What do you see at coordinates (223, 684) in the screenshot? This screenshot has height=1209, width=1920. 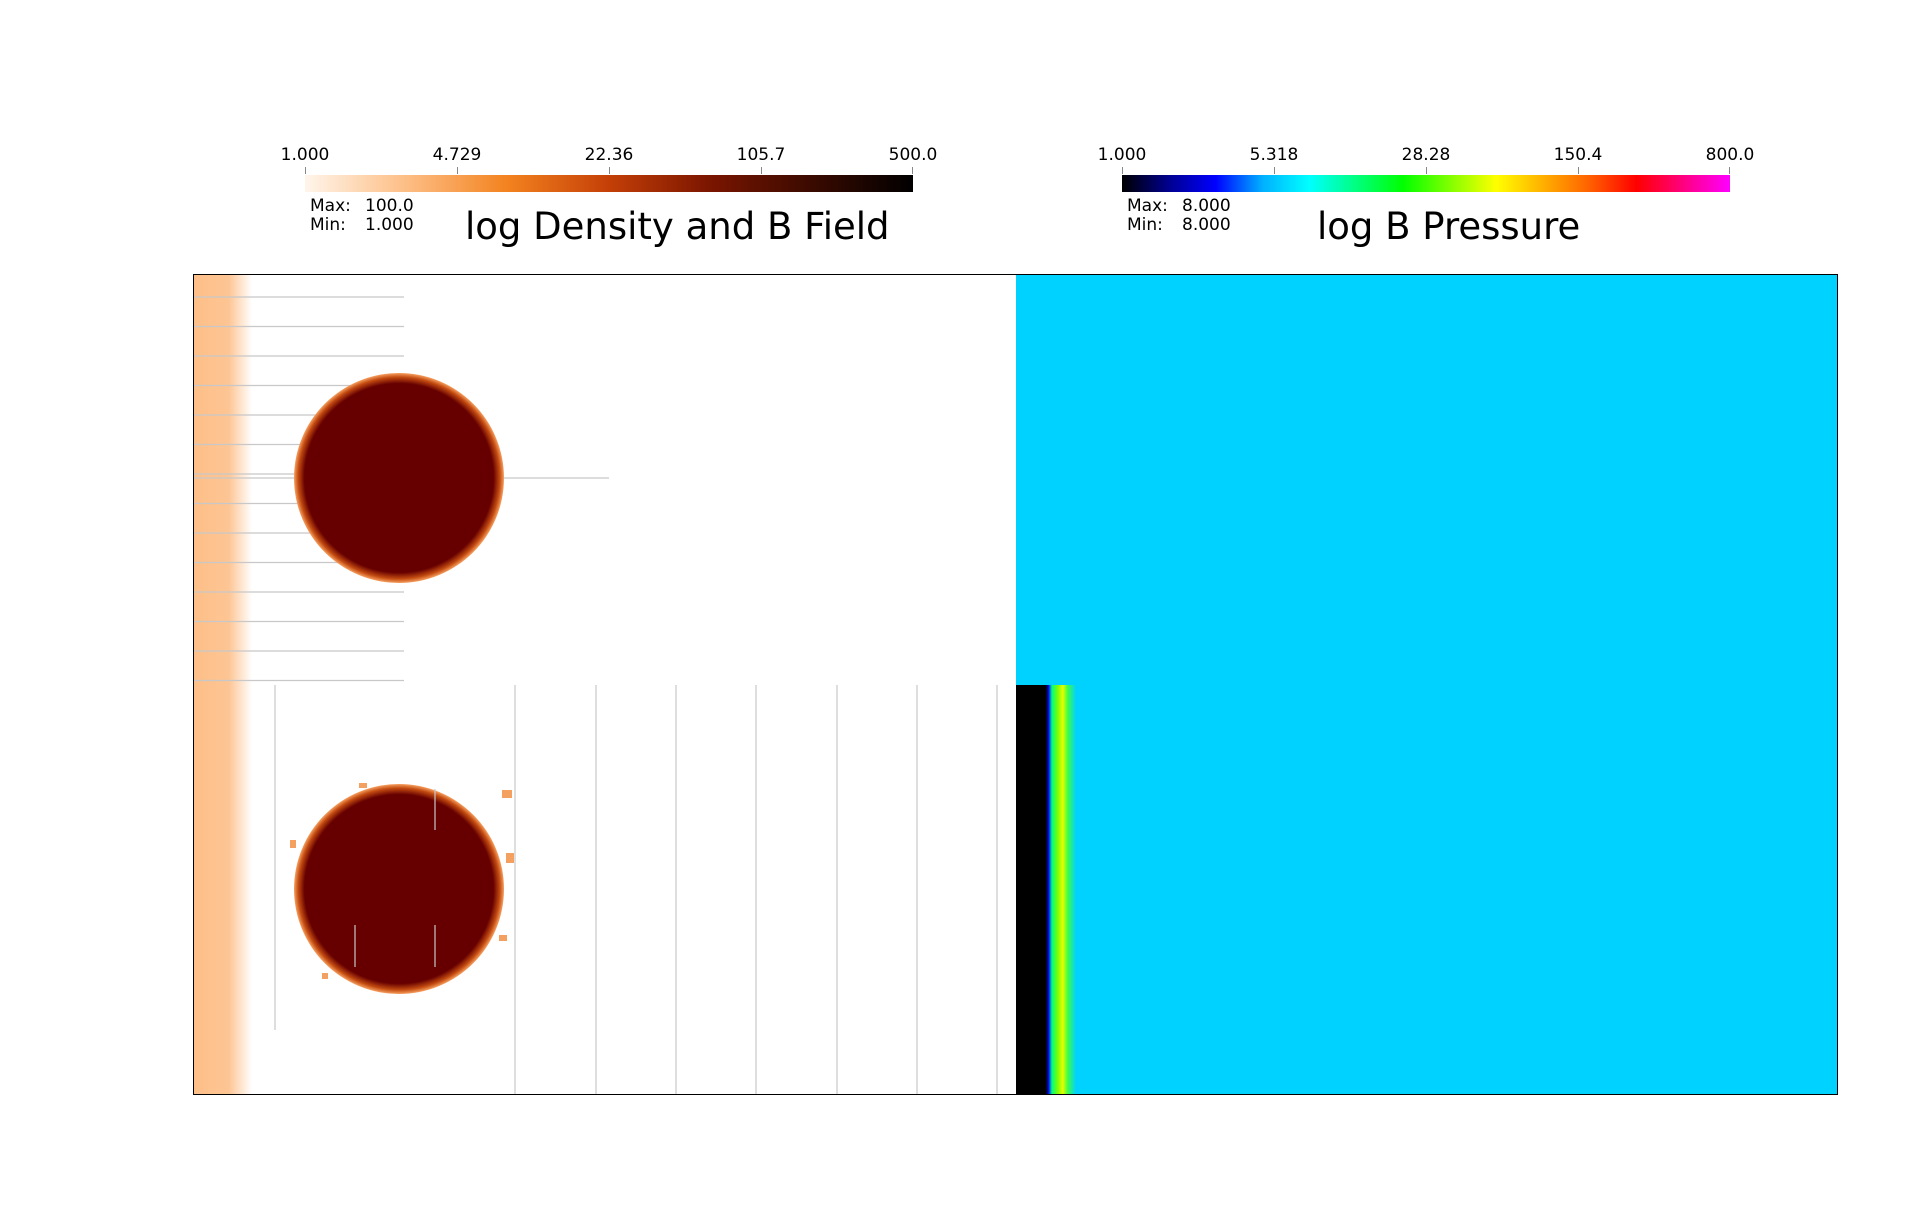 I see `low-density-band` at bounding box center [223, 684].